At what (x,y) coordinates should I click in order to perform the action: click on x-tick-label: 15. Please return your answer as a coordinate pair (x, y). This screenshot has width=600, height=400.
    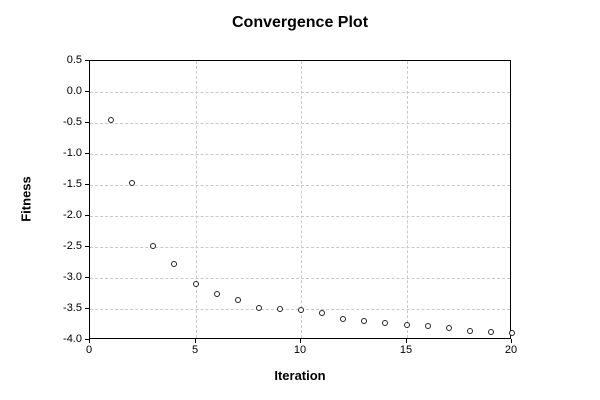
    Looking at the image, I should click on (406, 350).